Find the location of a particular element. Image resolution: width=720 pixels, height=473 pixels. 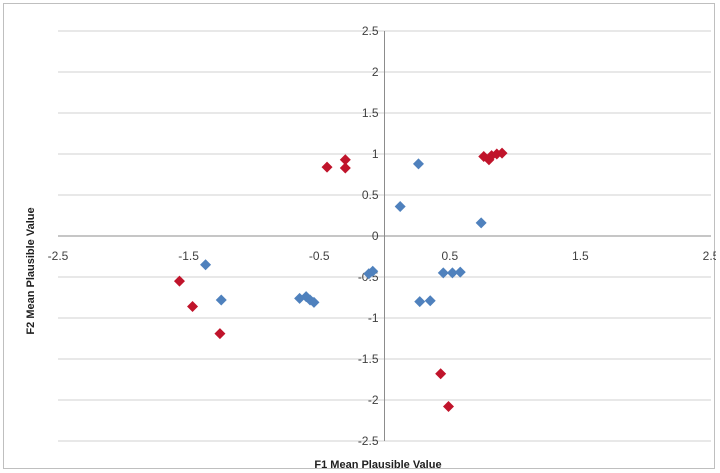

y-tick-label: -1 is located at coordinates (373, 318).